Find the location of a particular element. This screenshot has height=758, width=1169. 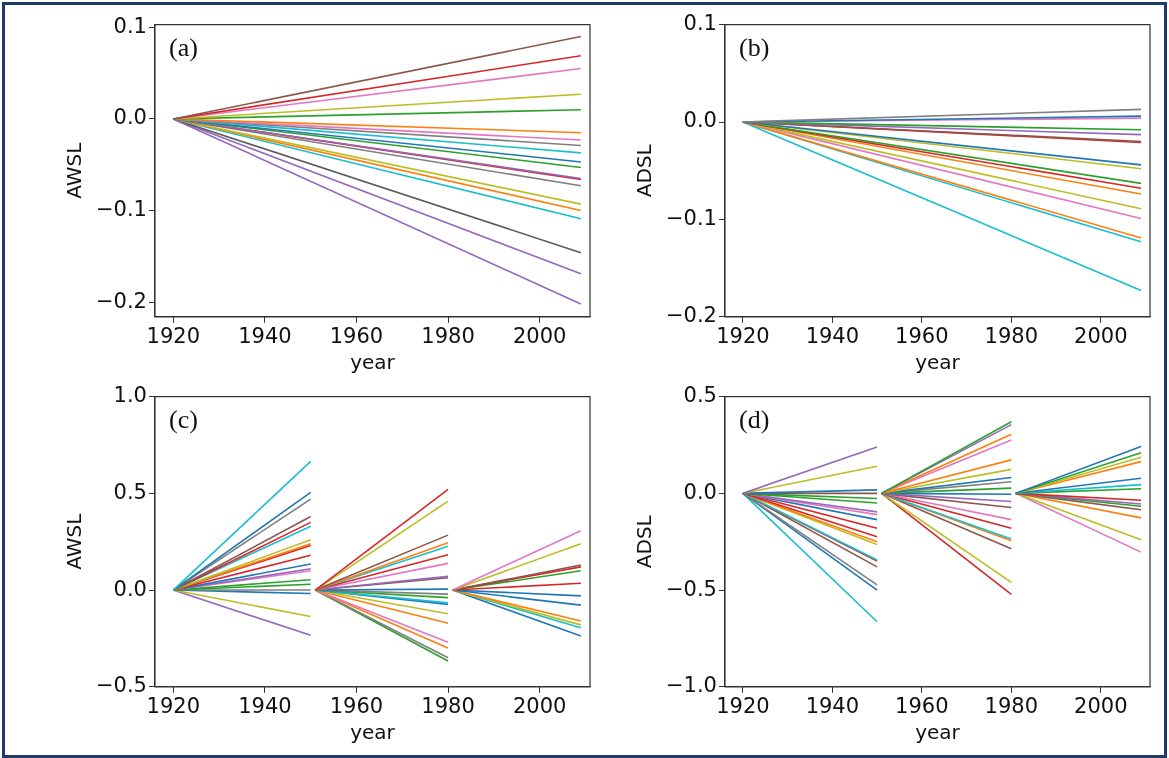

annotation: (b) is located at coordinates (754, 48).